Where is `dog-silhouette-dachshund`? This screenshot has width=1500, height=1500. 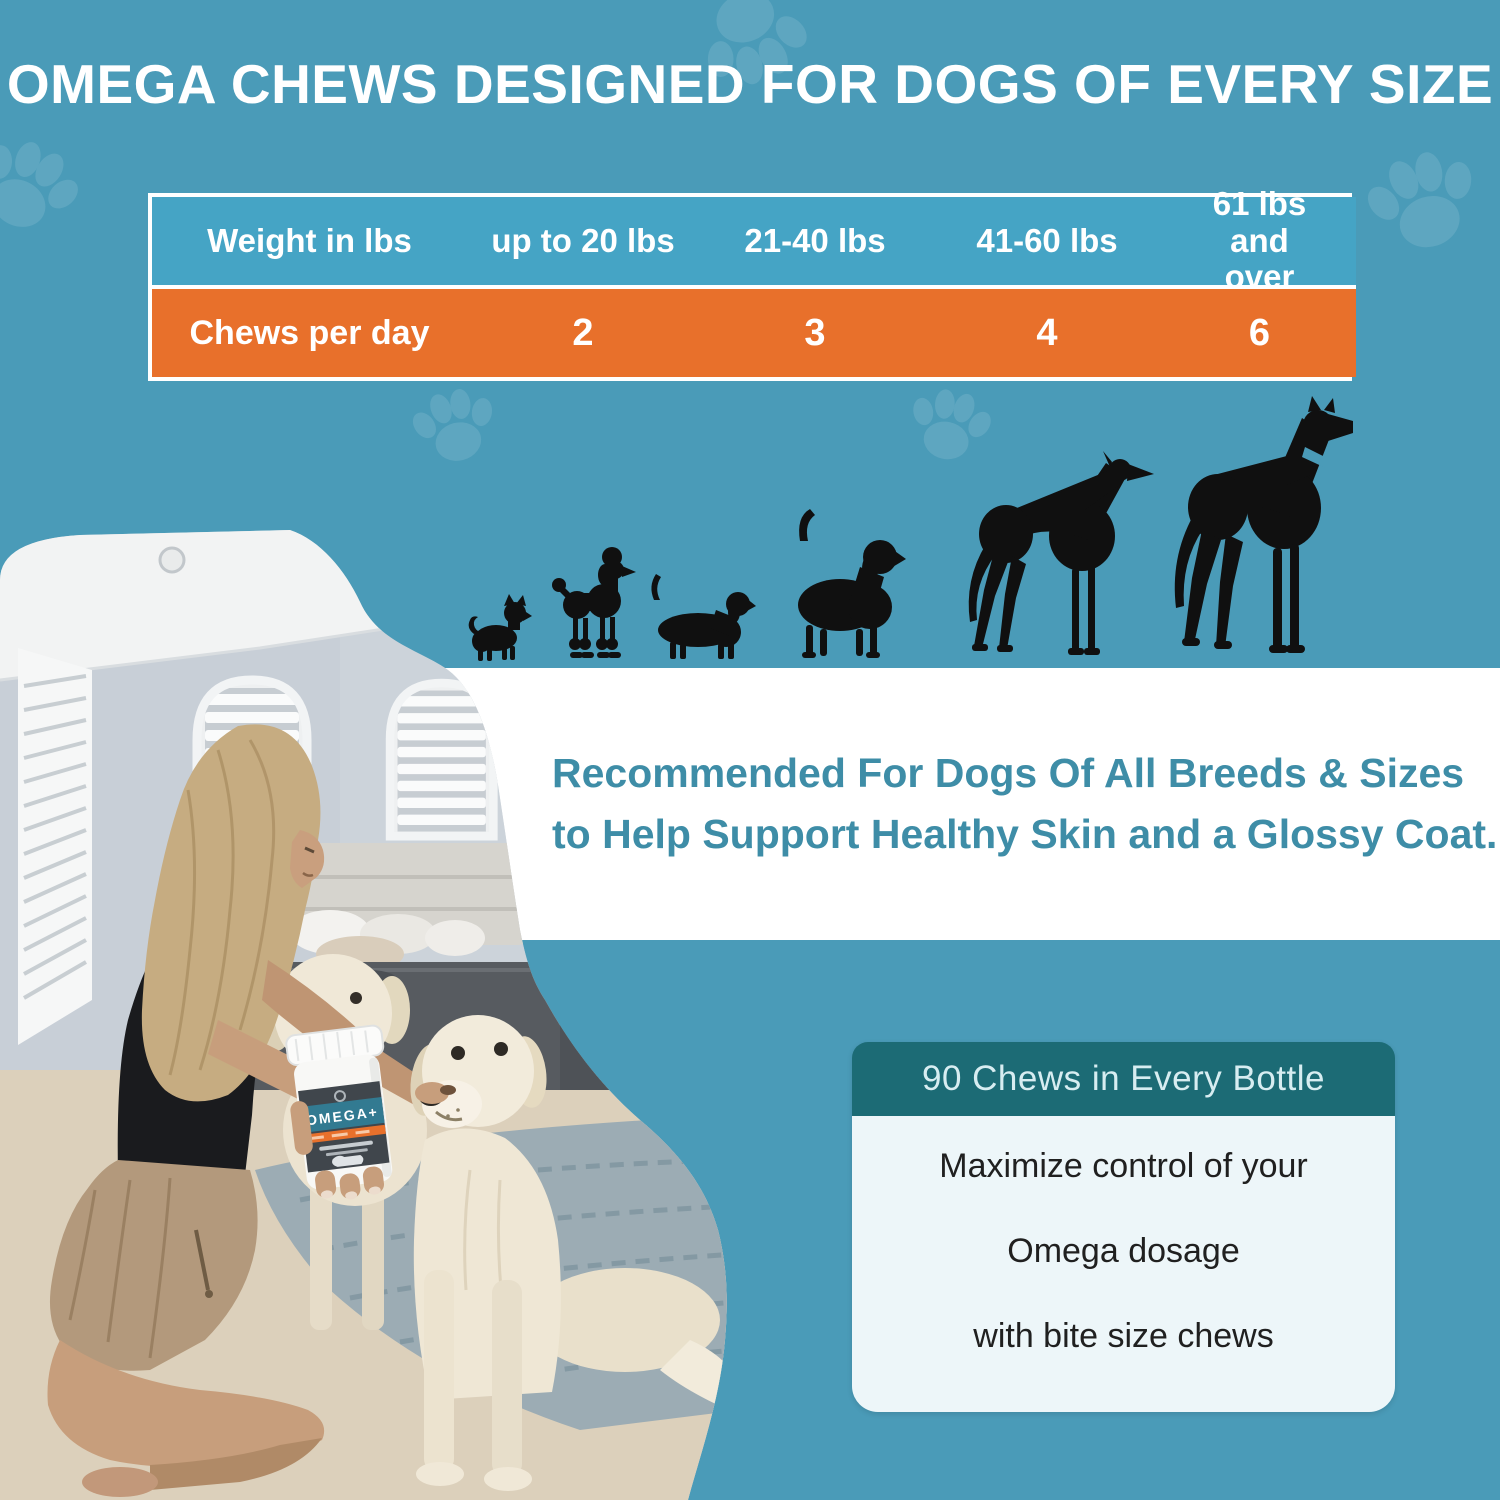 dog-silhouette-dachshund is located at coordinates (703, 616).